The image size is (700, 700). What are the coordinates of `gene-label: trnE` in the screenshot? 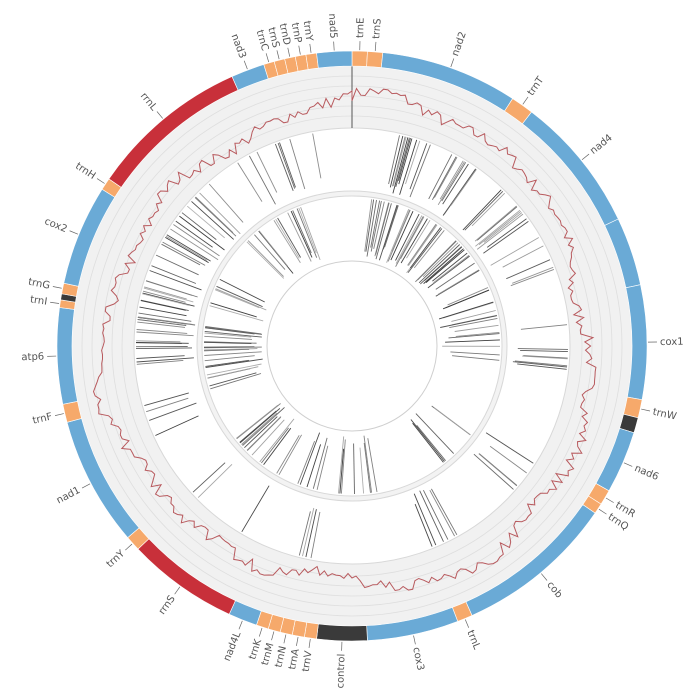 It's located at (361, 27).